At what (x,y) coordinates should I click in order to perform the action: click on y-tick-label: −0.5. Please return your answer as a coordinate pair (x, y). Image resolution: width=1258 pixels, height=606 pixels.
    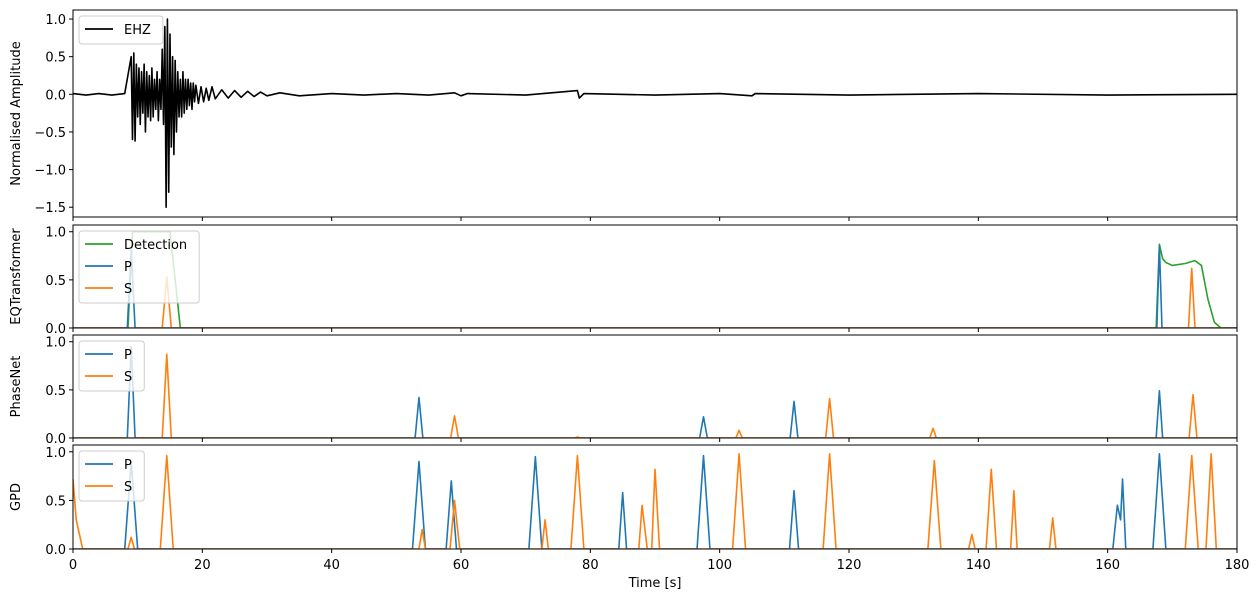
    Looking at the image, I should click on (50, 133).